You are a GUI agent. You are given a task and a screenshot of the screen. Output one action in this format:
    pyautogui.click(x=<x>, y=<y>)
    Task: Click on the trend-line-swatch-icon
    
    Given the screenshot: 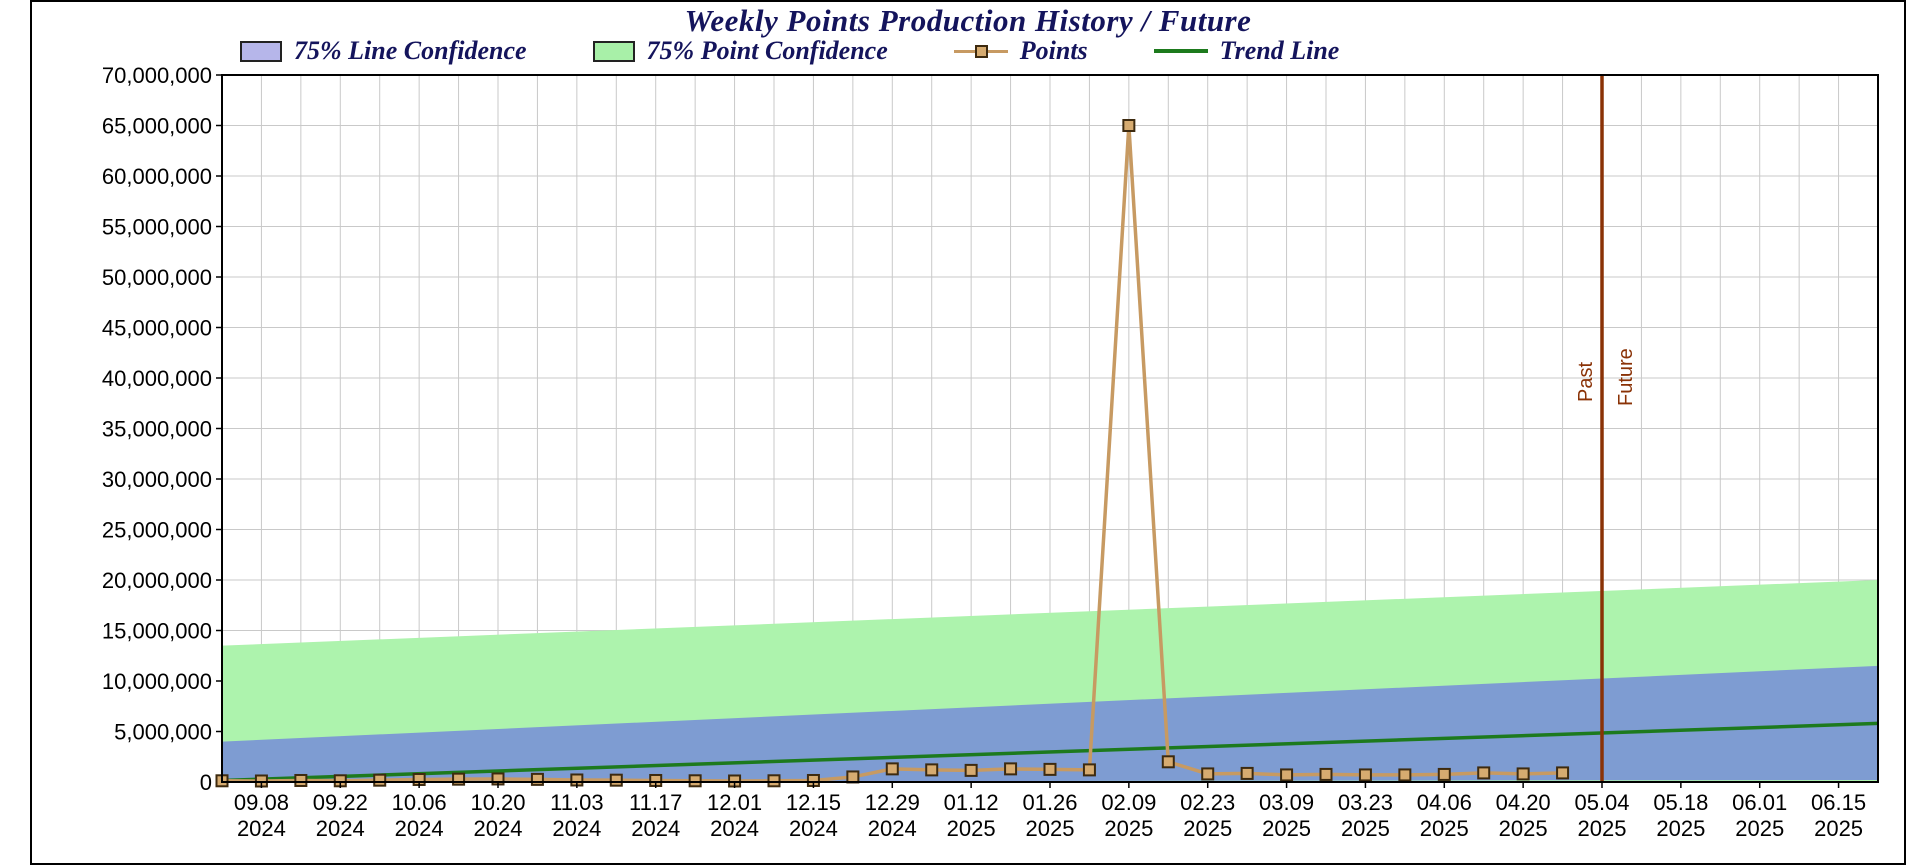 What is the action you would take?
    pyautogui.click(x=1180, y=51)
    